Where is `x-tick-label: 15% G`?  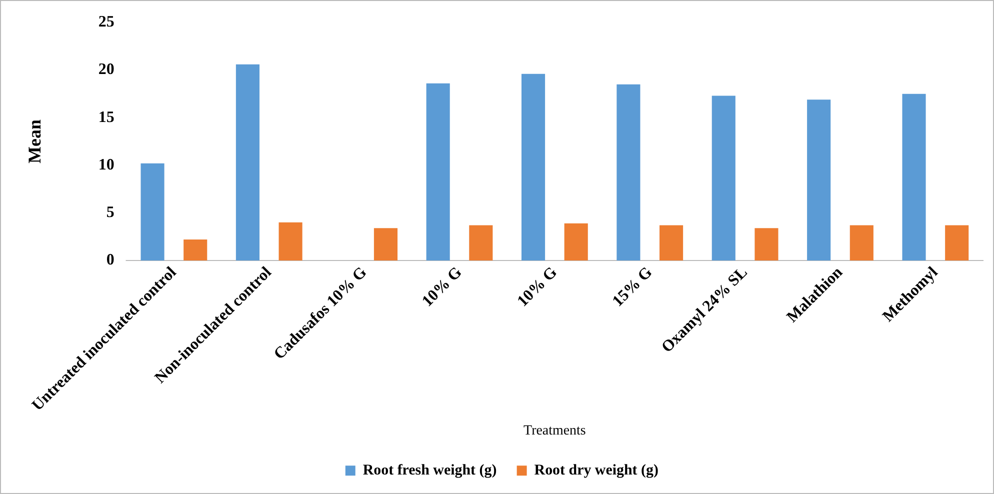
x-tick-label: 15% G is located at coordinates (632, 287).